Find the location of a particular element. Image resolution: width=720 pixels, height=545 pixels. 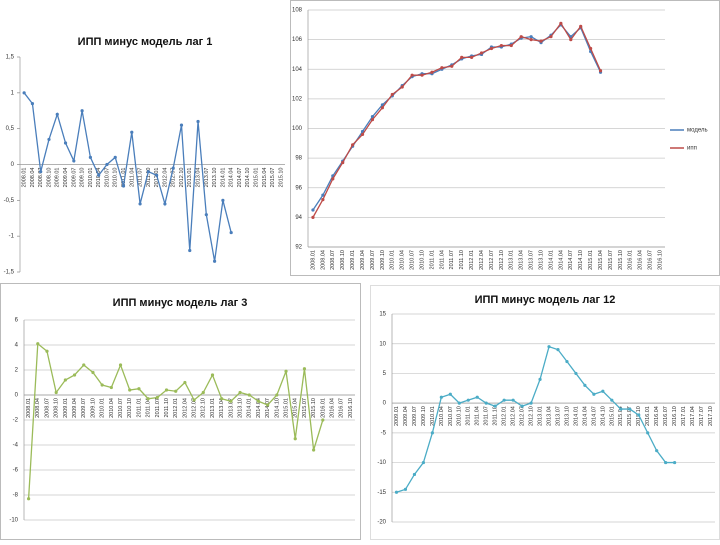

chart-title: ИПП минус модель лаг 12 is located at coordinates (545, 300).